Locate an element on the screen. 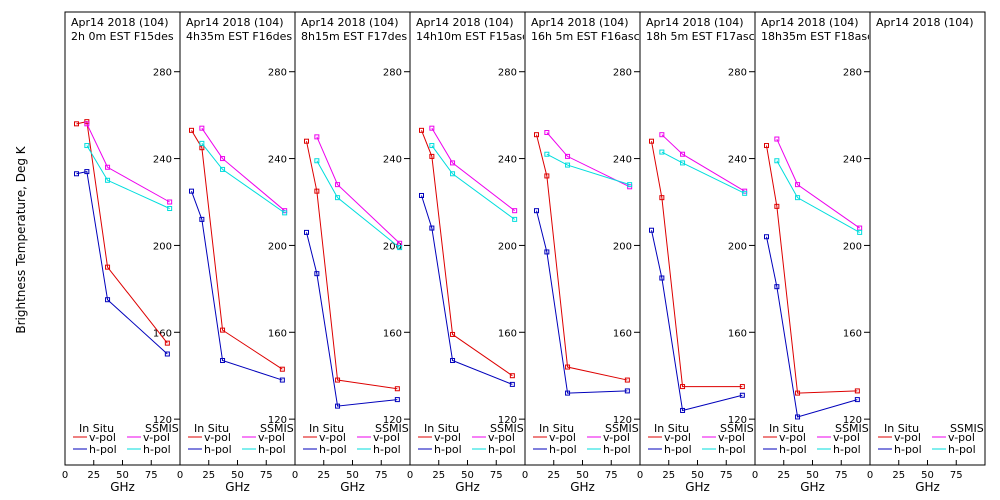 This screenshot has height=500, width=1000. panel-title: Apr14 2018 (104)8h15m EST F17des is located at coordinates (354, 29).